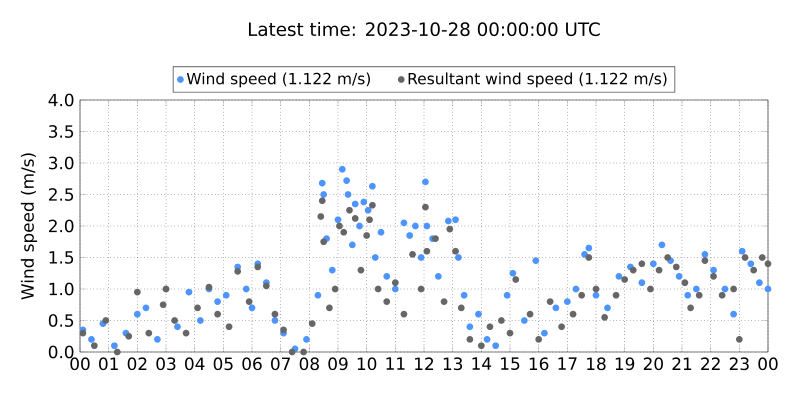  I want to click on y-tick-label: 0.0, so click(61, 352).